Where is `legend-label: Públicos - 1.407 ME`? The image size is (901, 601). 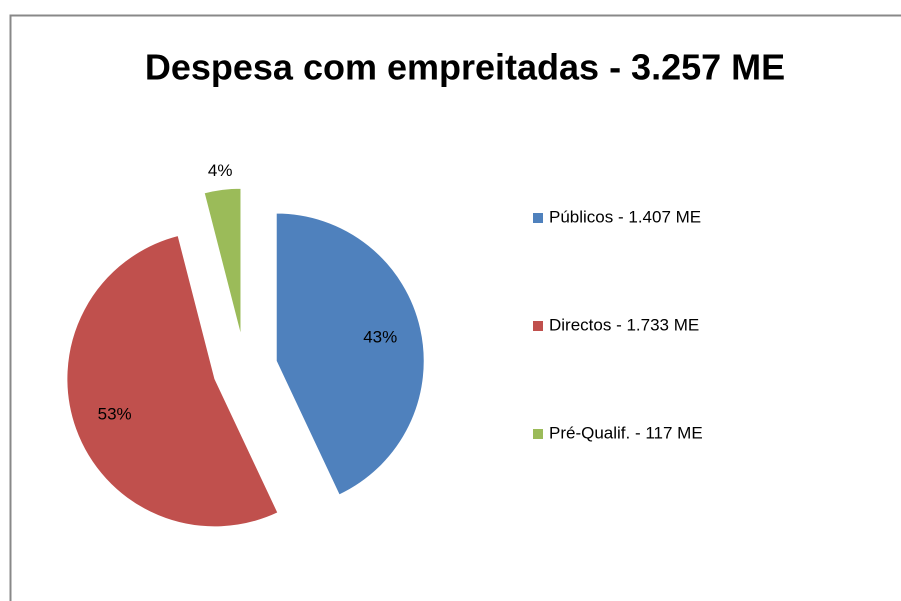
legend-label: Públicos - 1.407 ME is located at coordinates (625, 216).